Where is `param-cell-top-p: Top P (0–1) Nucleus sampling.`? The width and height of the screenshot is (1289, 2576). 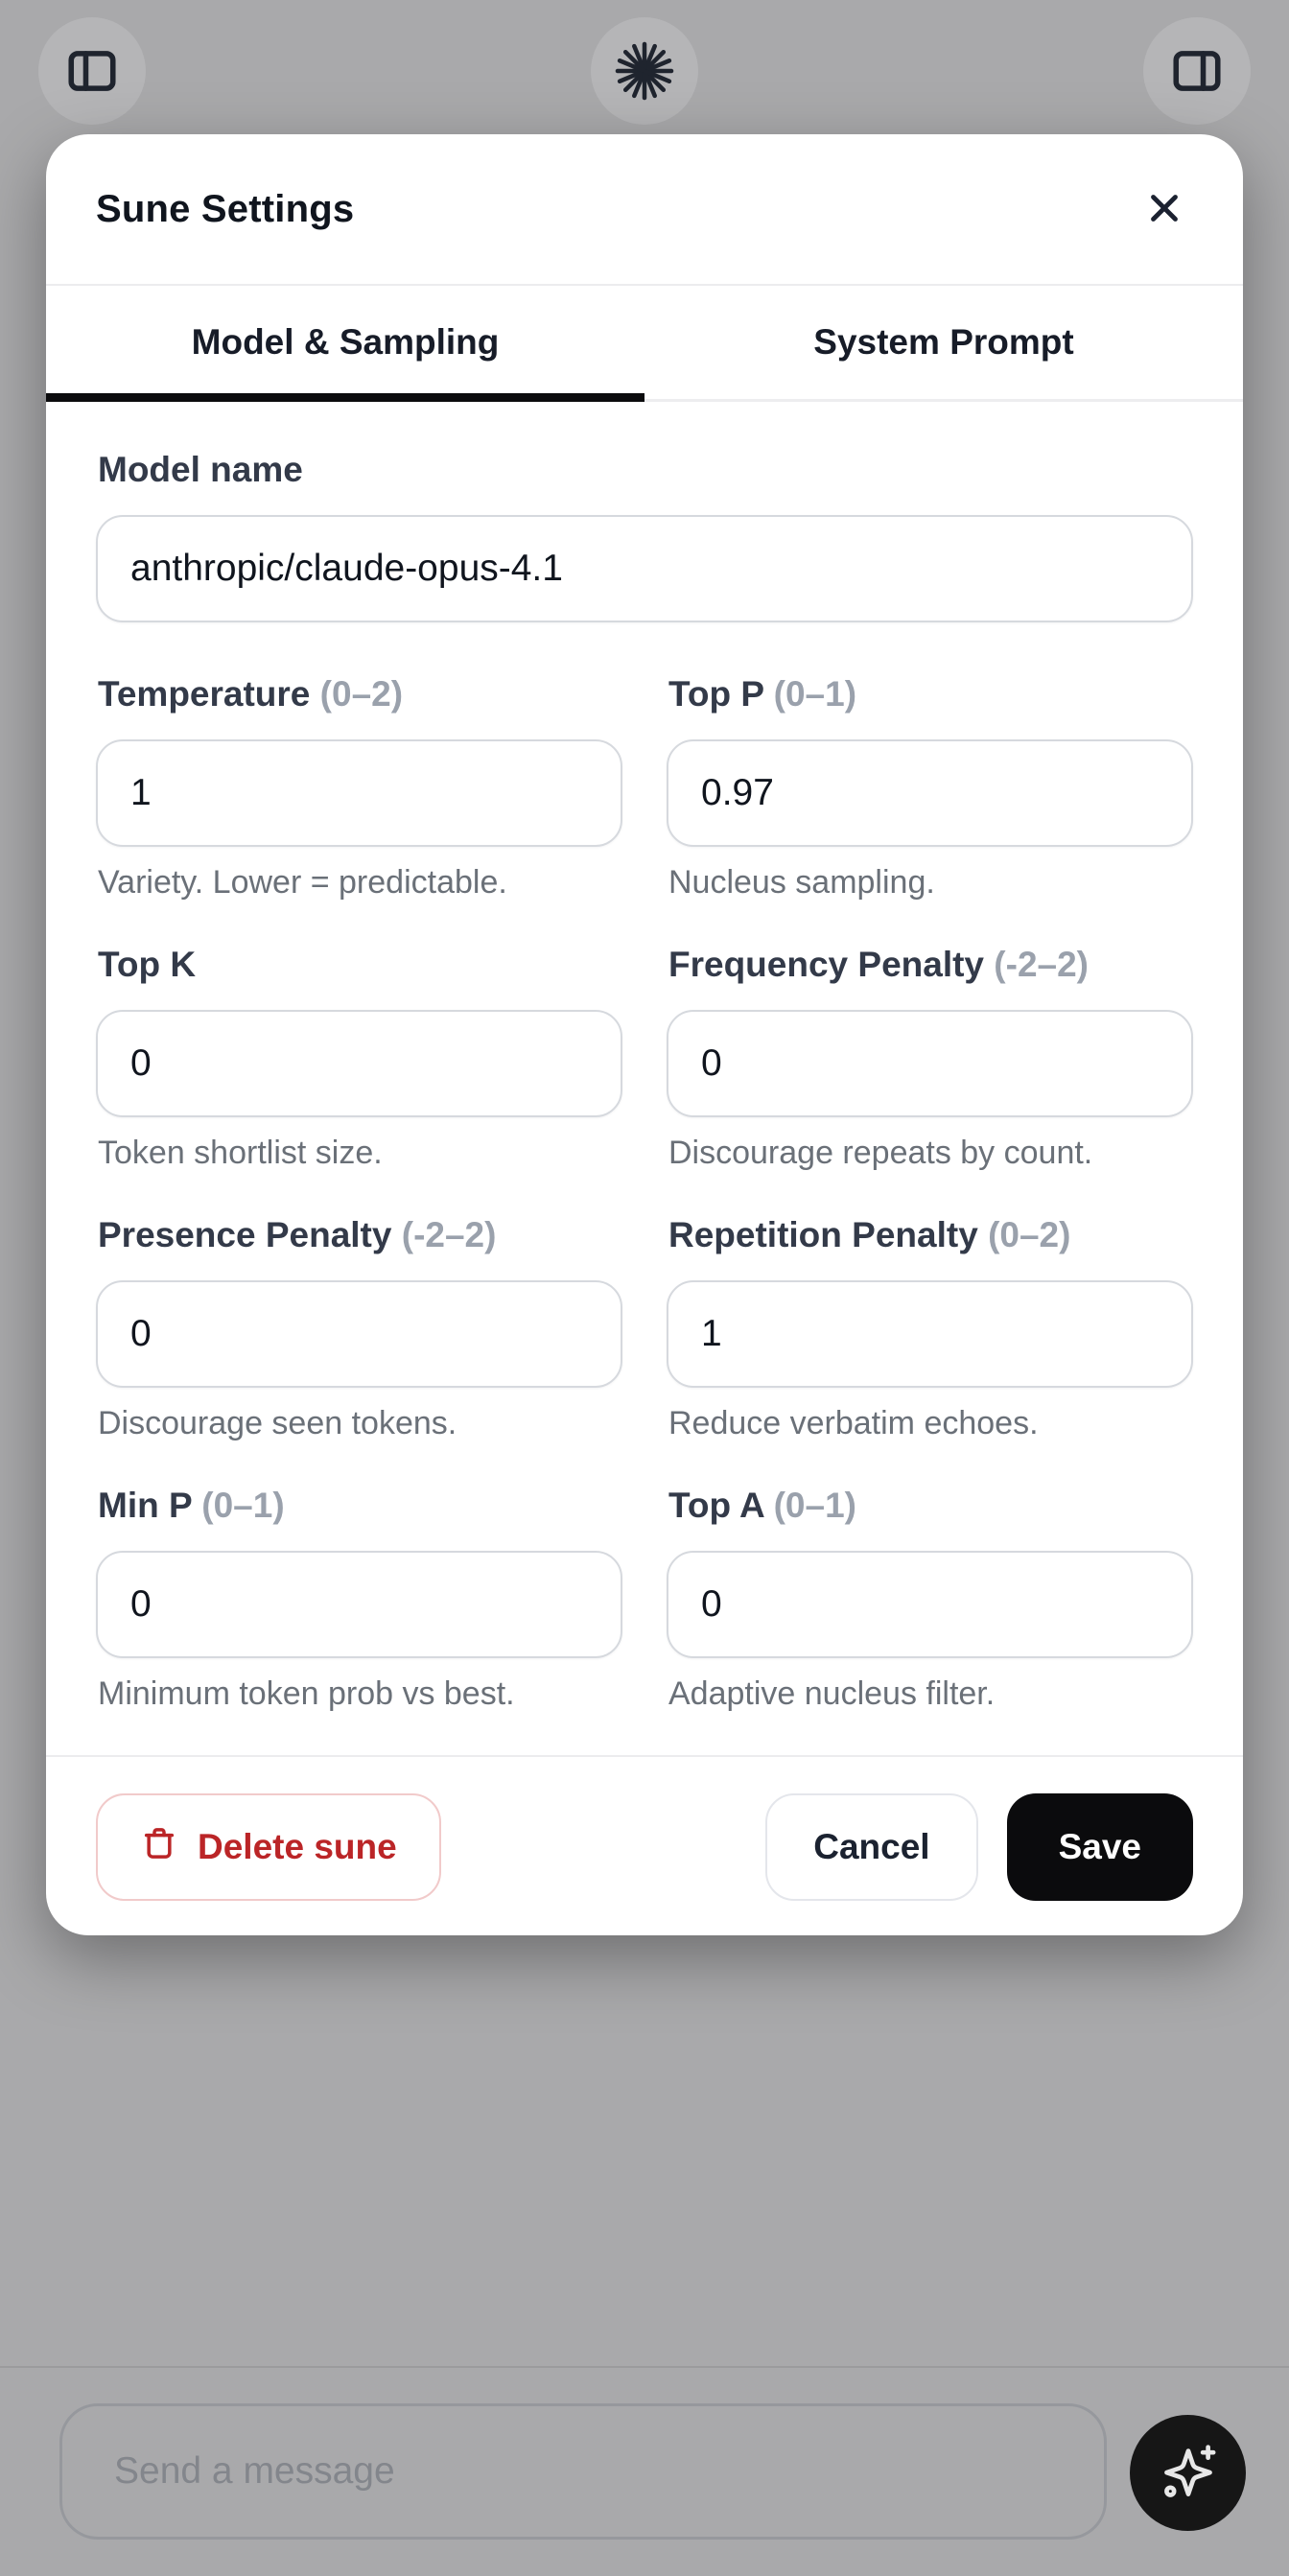 param-cell-top-p: Top P (0–1) Nucleus sampling. is located at coordinates (930, 787).